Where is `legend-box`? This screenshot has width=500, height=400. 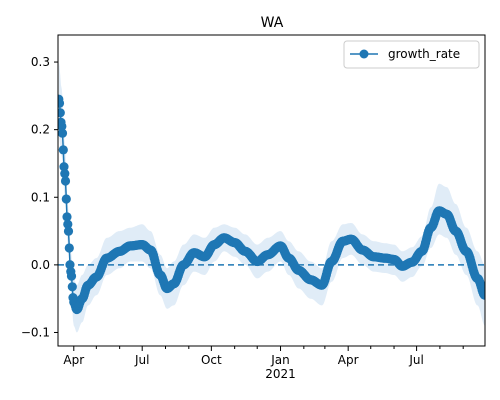 legend-box is located at coordinates (411, 54).